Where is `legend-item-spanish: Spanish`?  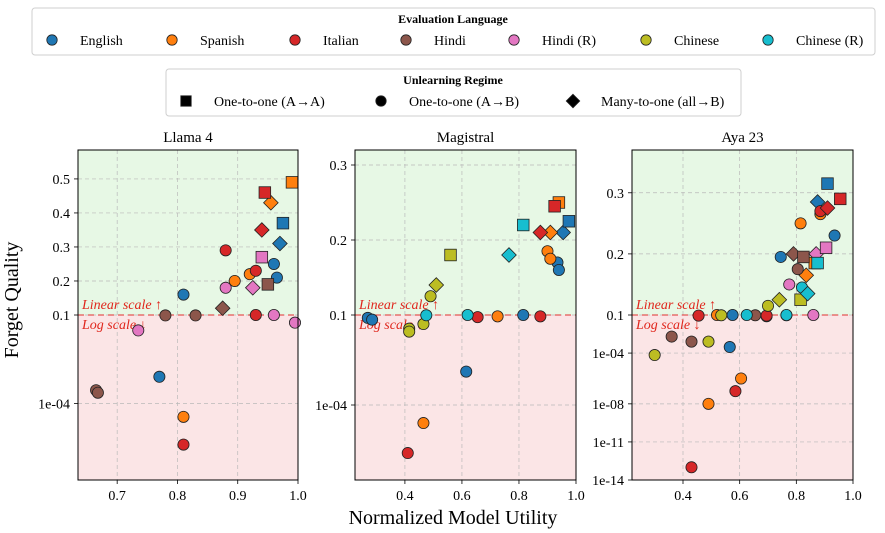
legend-item-spanish: Spanish is located at coordinates (205, 41).